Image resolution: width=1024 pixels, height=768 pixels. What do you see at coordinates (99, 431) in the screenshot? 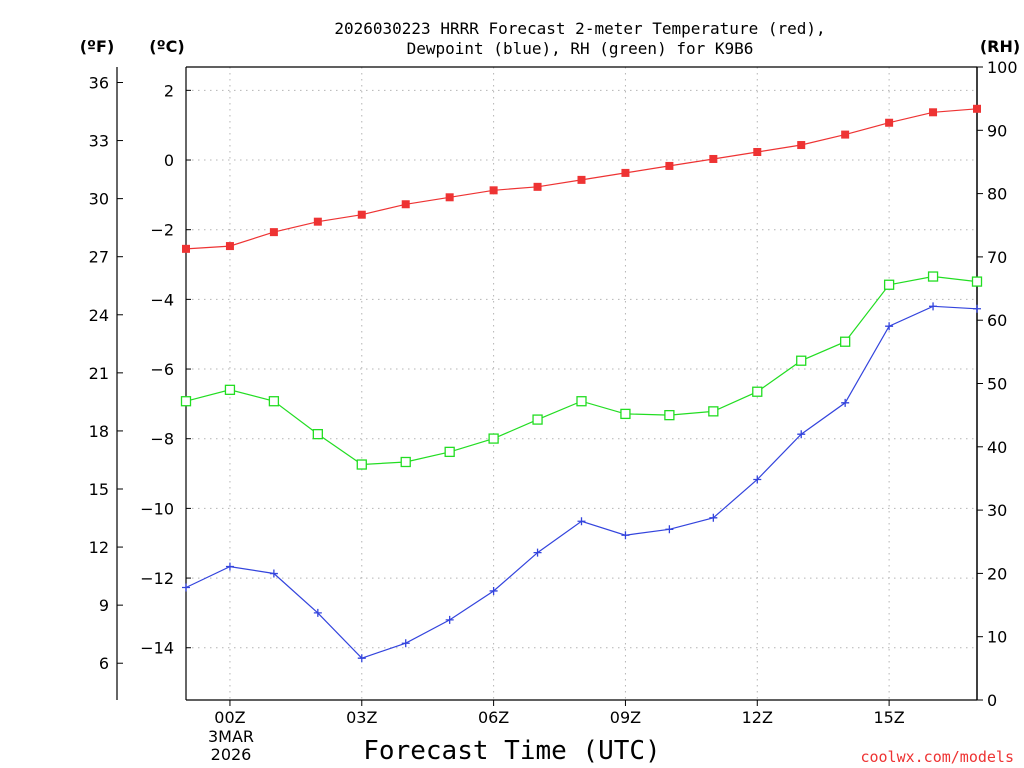
I see `fahrenheit-tick-label: 18` at bounding box center [99, 431].